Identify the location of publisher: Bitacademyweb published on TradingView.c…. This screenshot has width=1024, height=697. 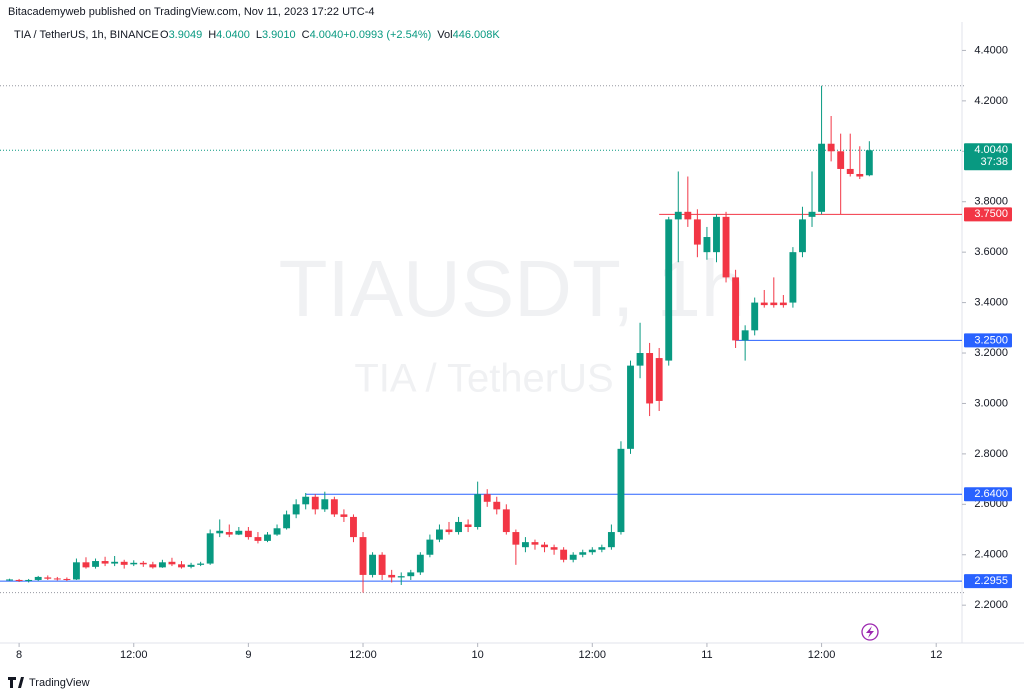
(191, 12).